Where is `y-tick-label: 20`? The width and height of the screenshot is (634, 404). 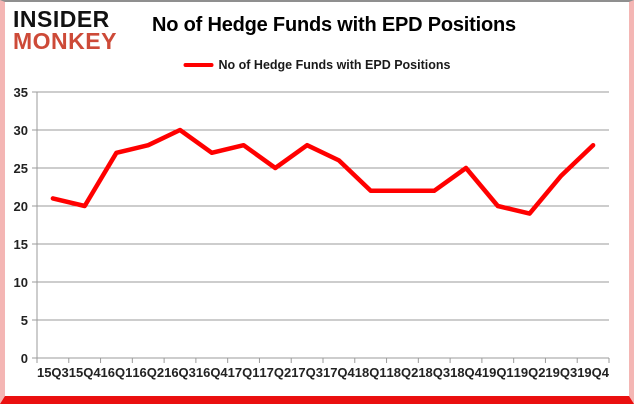
y-tick-label: 20 is located at coordinates (21, 206).